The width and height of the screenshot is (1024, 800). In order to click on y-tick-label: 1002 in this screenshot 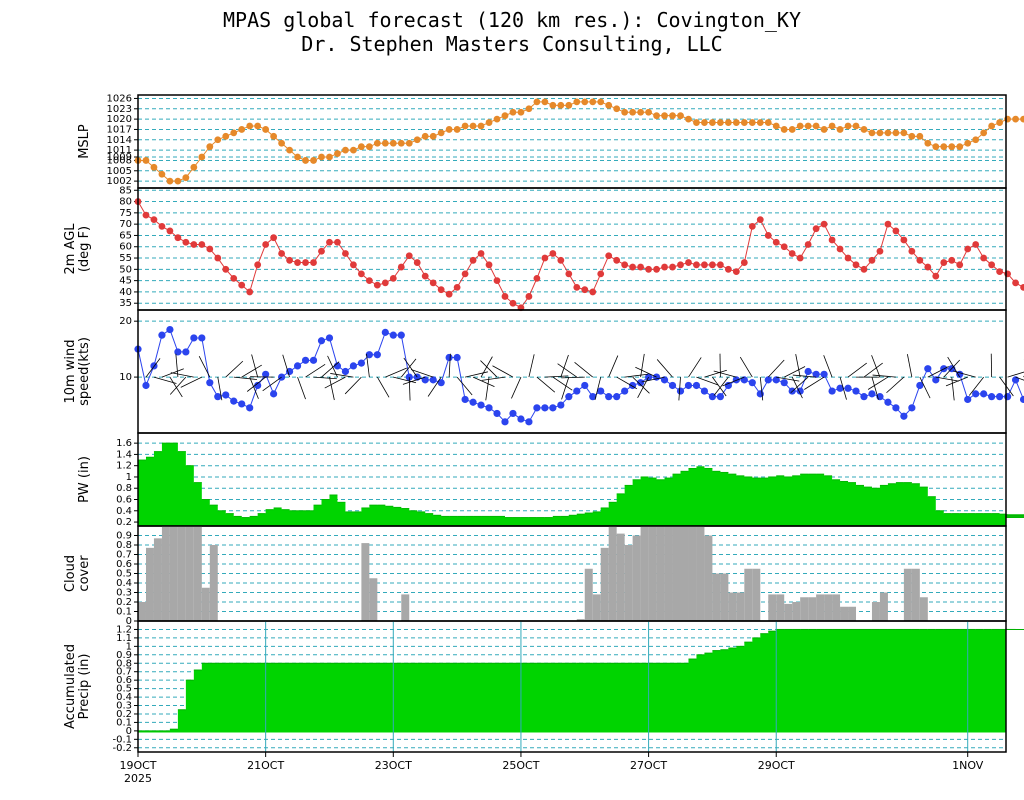, I will do `click(119, 181)`.